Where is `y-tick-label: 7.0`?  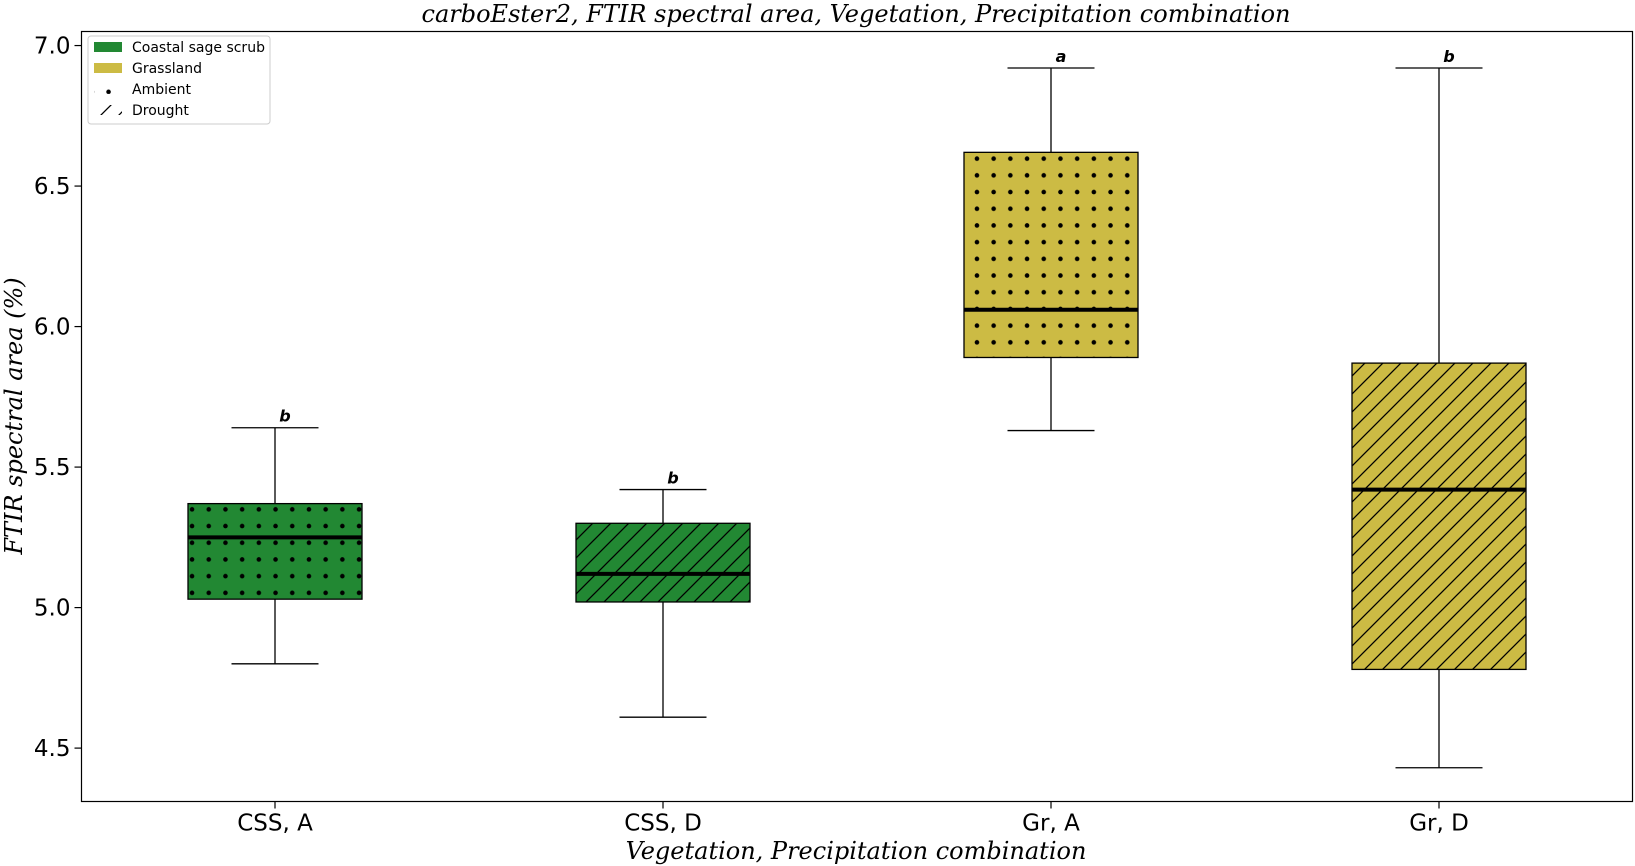
y-tick-label: 7.0 is located at coordinates (52, 47).